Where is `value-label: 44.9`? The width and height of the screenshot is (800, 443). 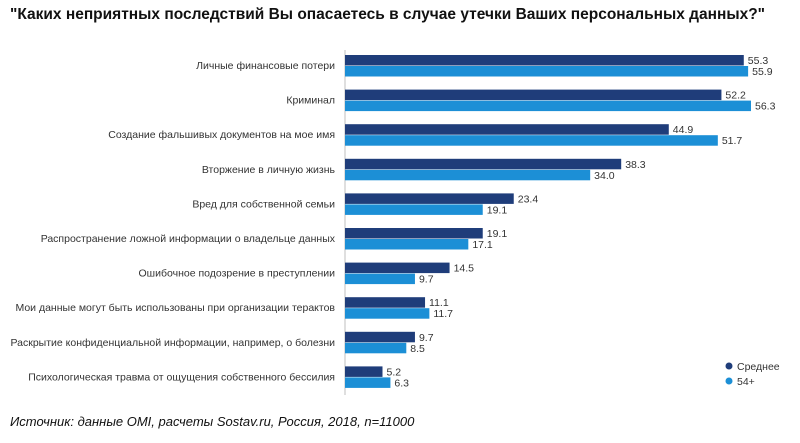
value-label: 44.9 is located at coordinates (683, 130).